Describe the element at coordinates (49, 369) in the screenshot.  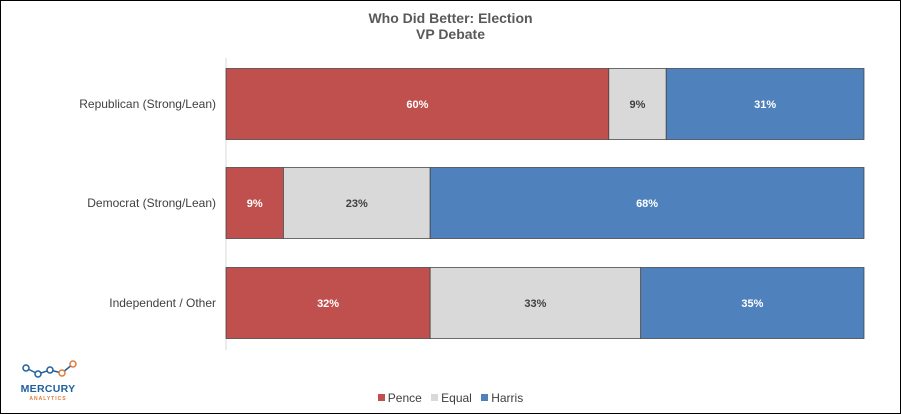
I see `mercury-logo-icon` at that location.